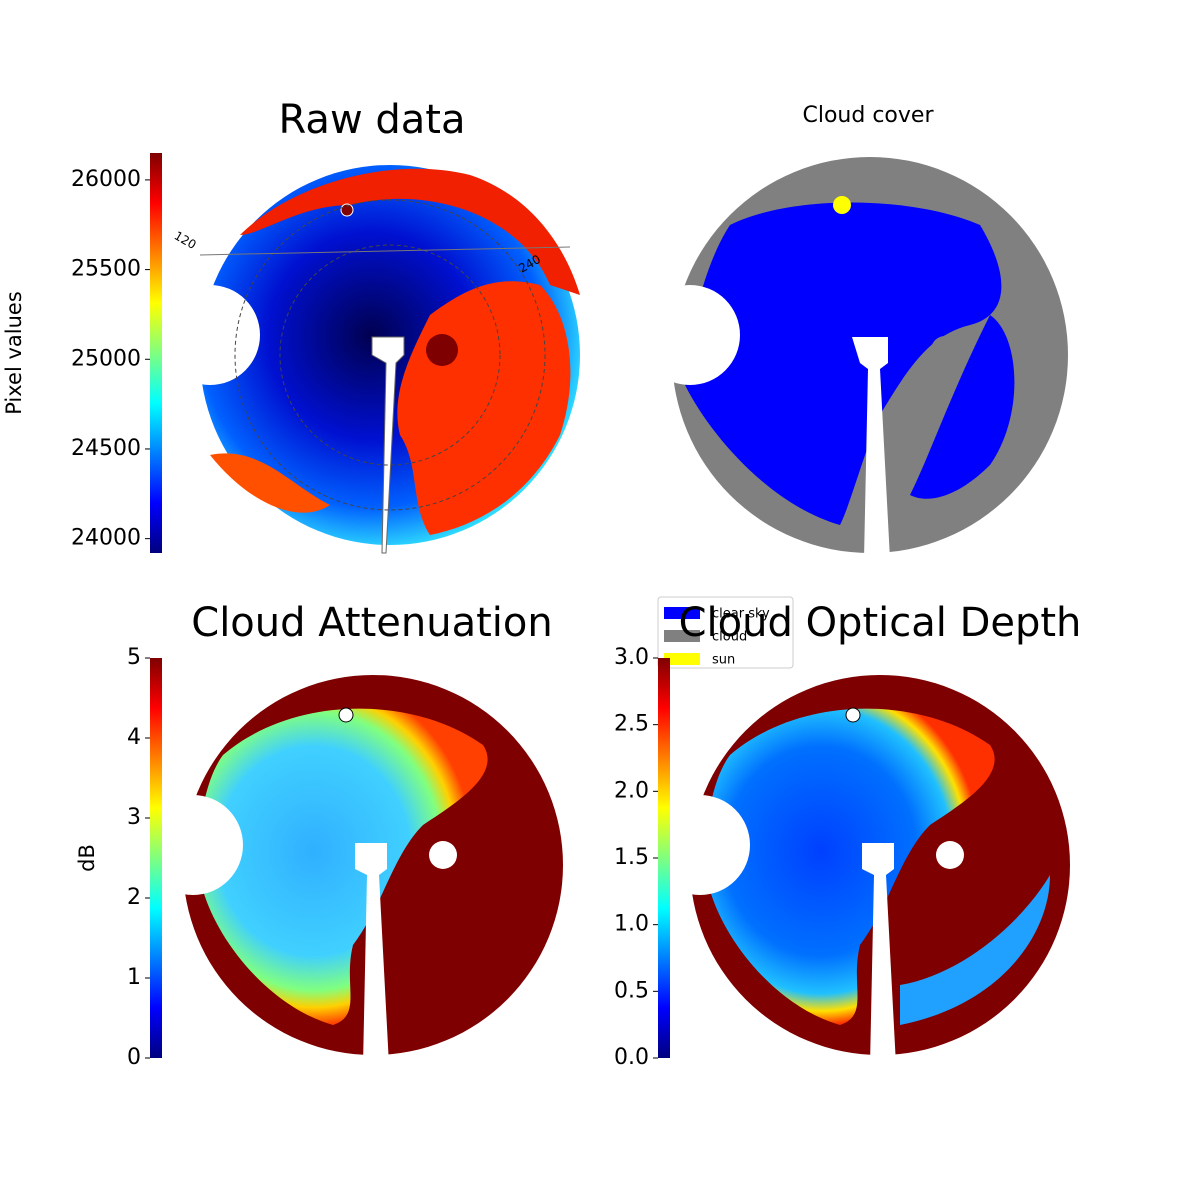  I want to click on colorbar-tick-label: 1.0, so click(631, 924).